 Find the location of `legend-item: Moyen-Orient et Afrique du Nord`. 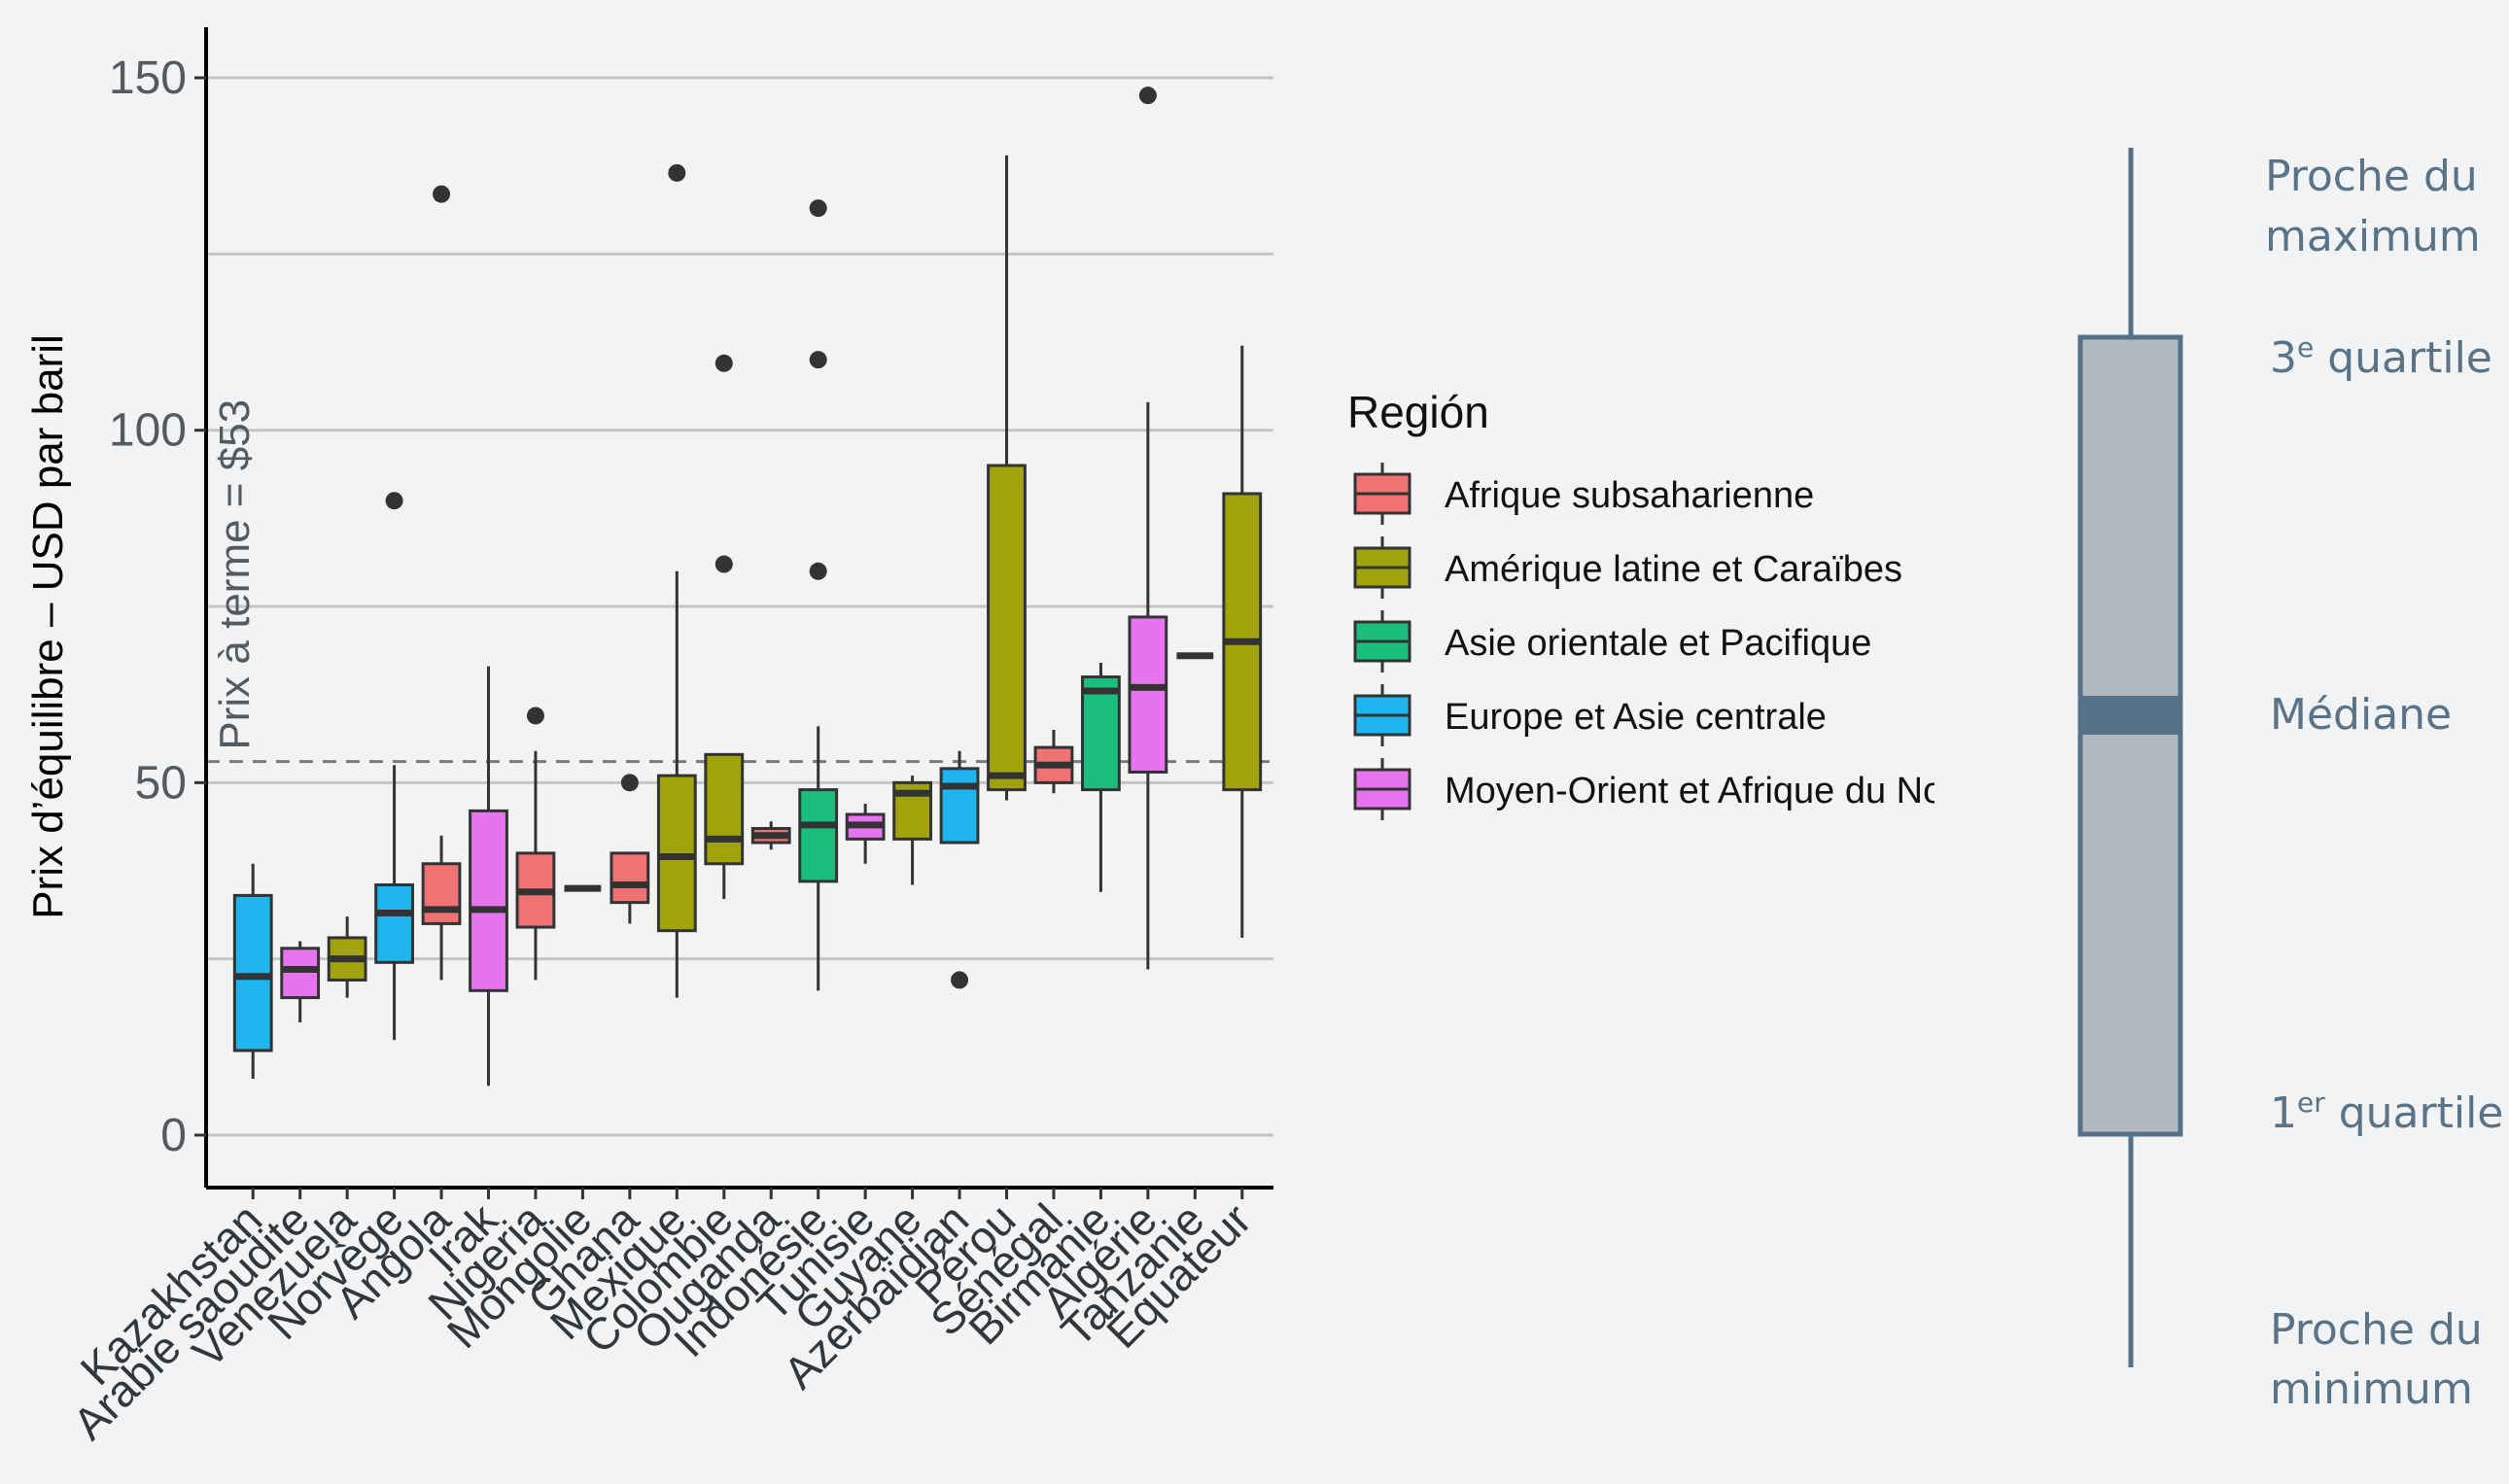

legend-item: Moyen-Orient et Afrique du Nord is located at coordinates (1644, 789).